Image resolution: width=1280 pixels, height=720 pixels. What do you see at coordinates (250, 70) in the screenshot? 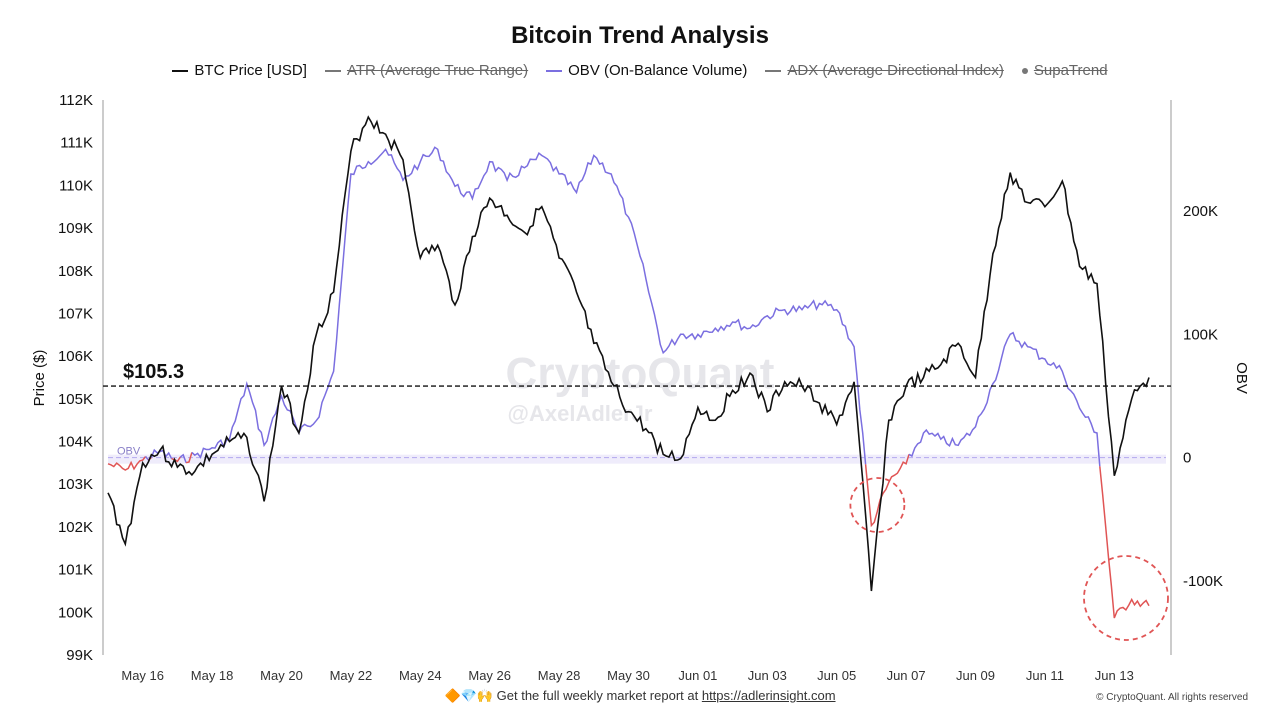
I see `legend-label: BTC Price [USD]` at bounding box center [250, 70].